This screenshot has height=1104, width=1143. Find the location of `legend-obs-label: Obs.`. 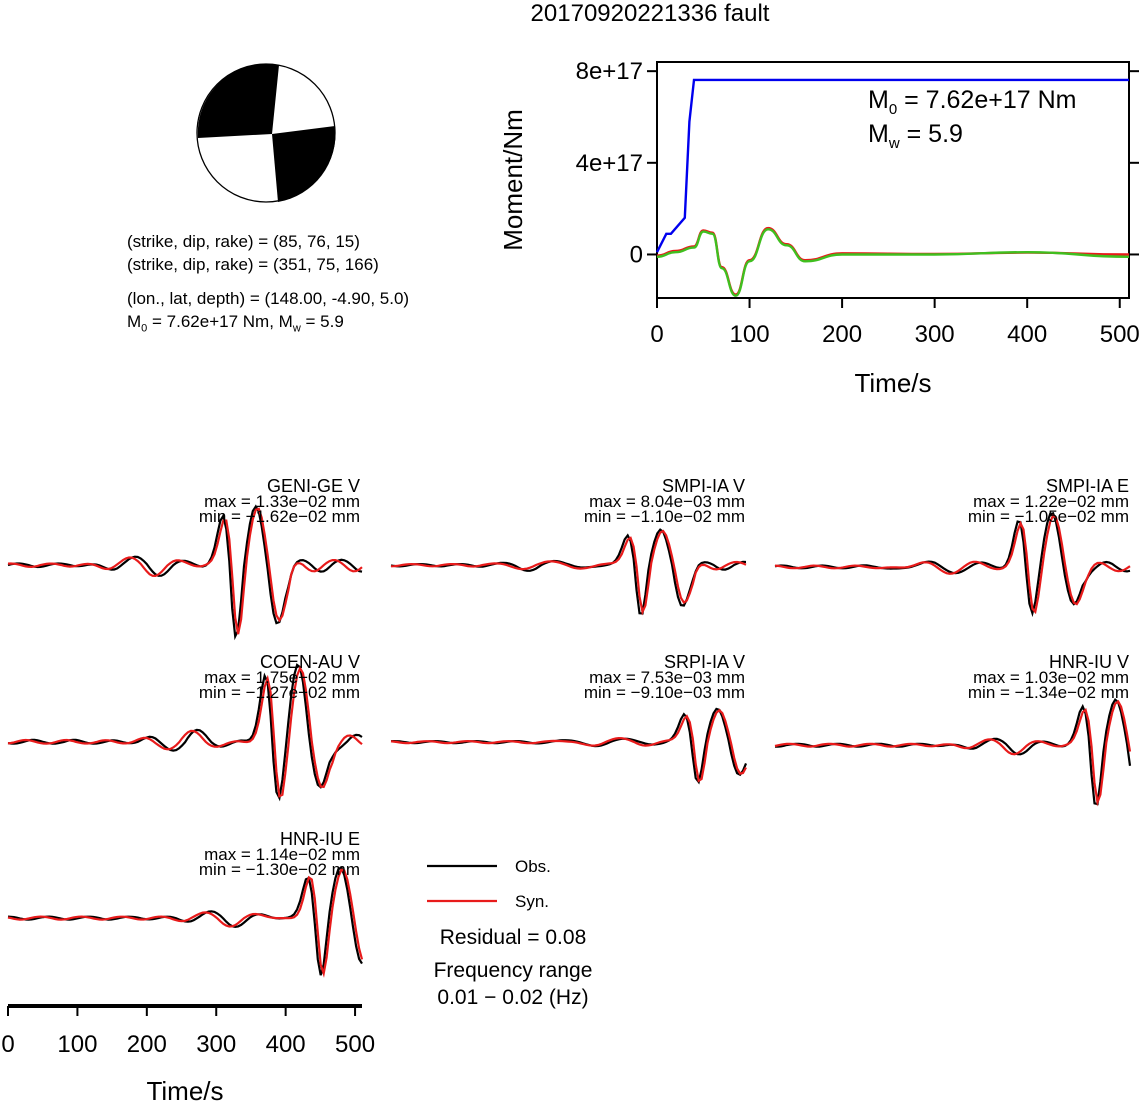

legend-obs-label: Obs. is located at coordinates (533, 866).